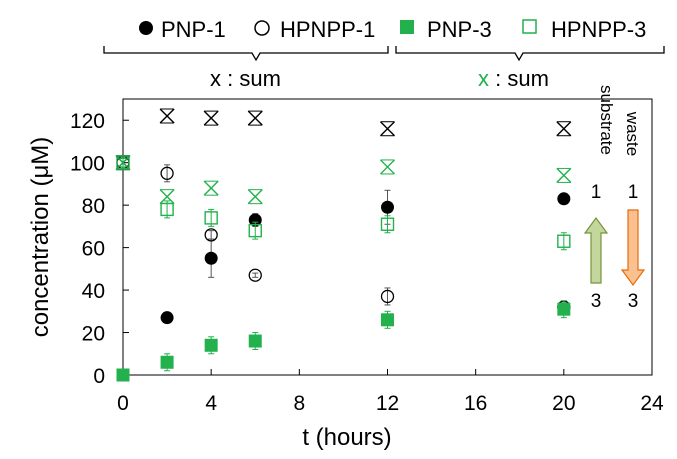 The width and height of the screenshot is (677, 459). I want to click on sum-symbol-black: x, so click(215, 78).